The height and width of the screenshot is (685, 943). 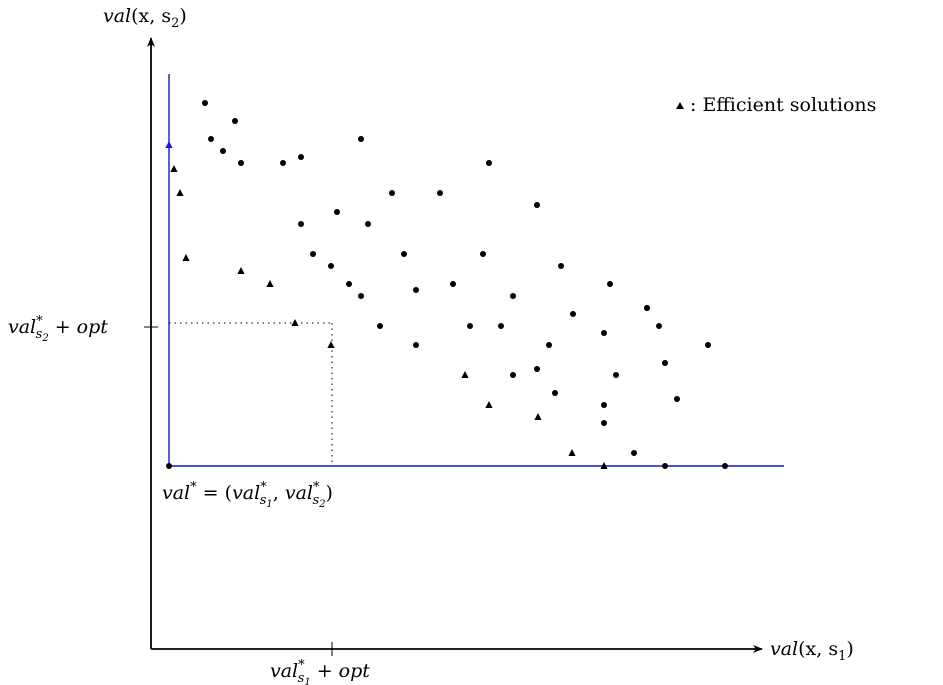 I want to click on y-tick-label: val* s2 + opt, so click(x=58, y=329).